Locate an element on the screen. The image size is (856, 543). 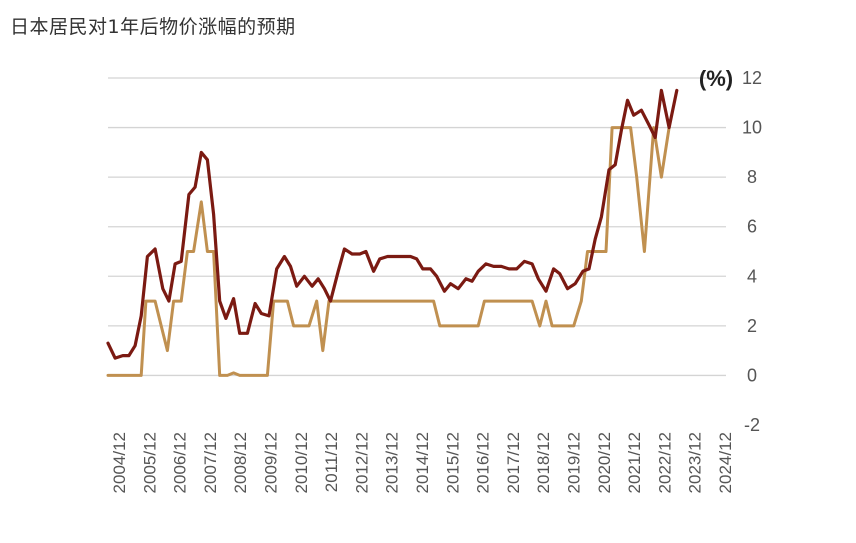
x-tick-label: 2022/12 is located at coordinates (664, 462).